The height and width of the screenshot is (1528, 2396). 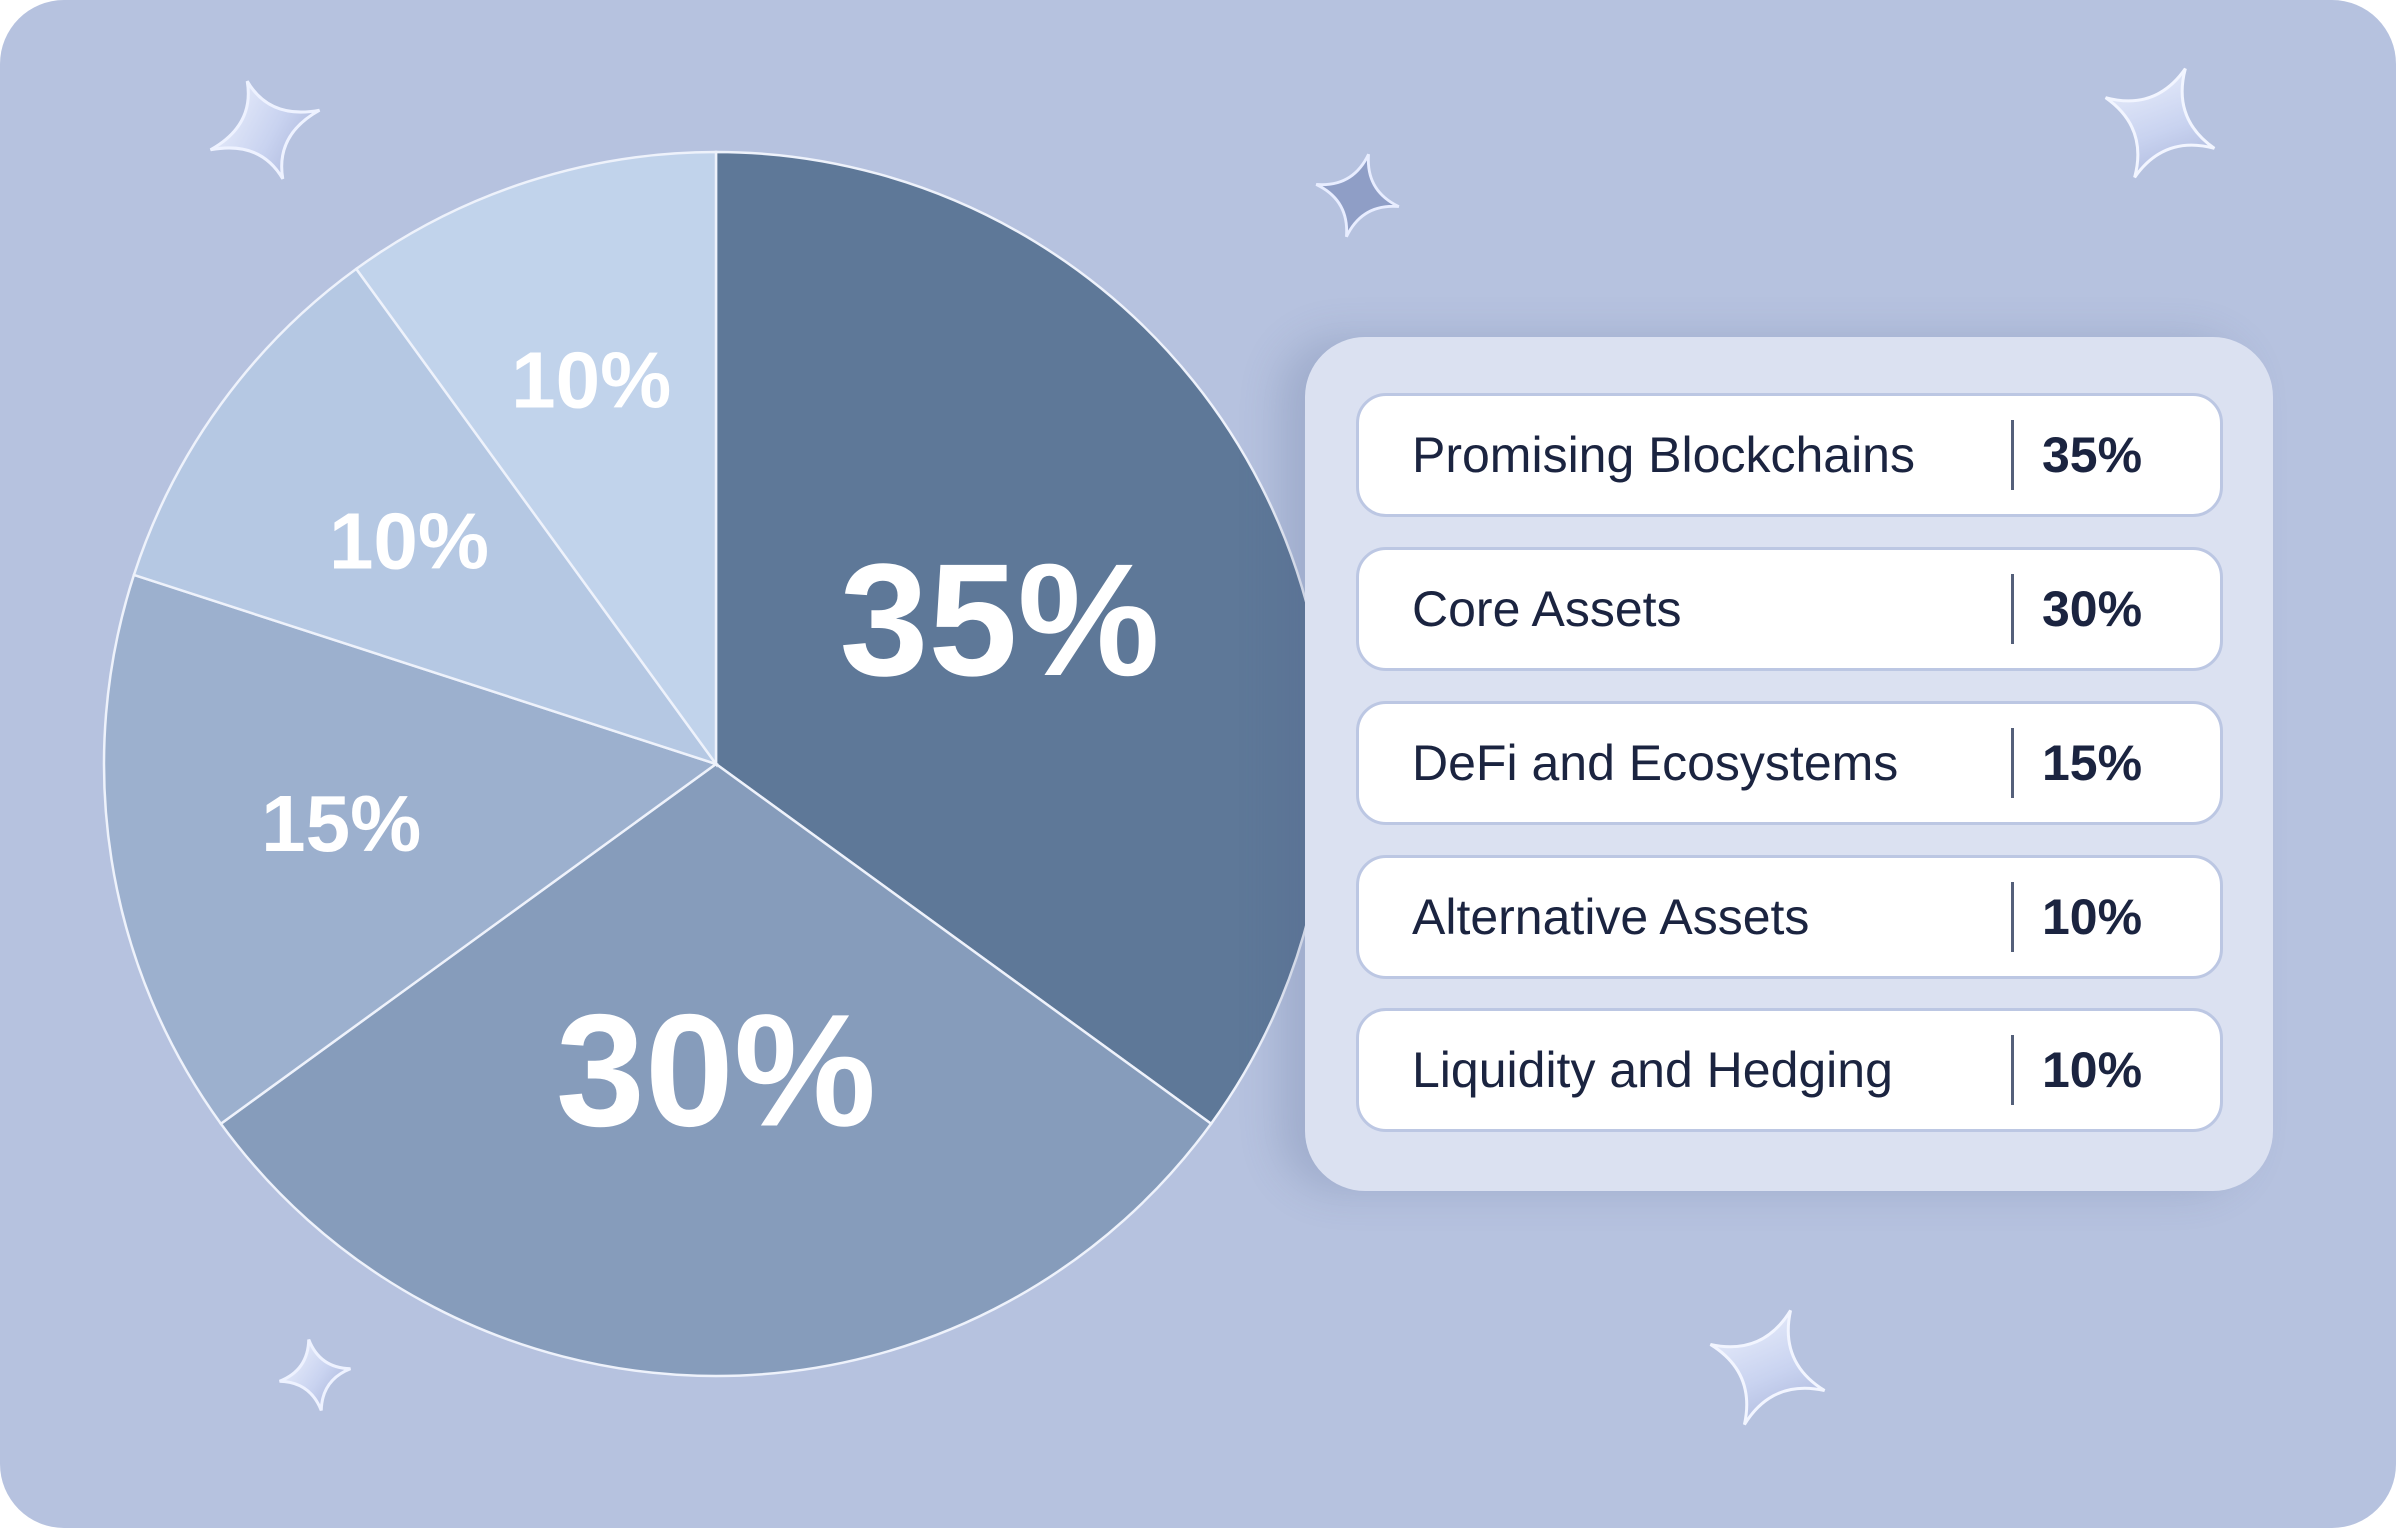 I want to click on pie-slice-liquidity-and-hedging, so click(x=536, y=459).